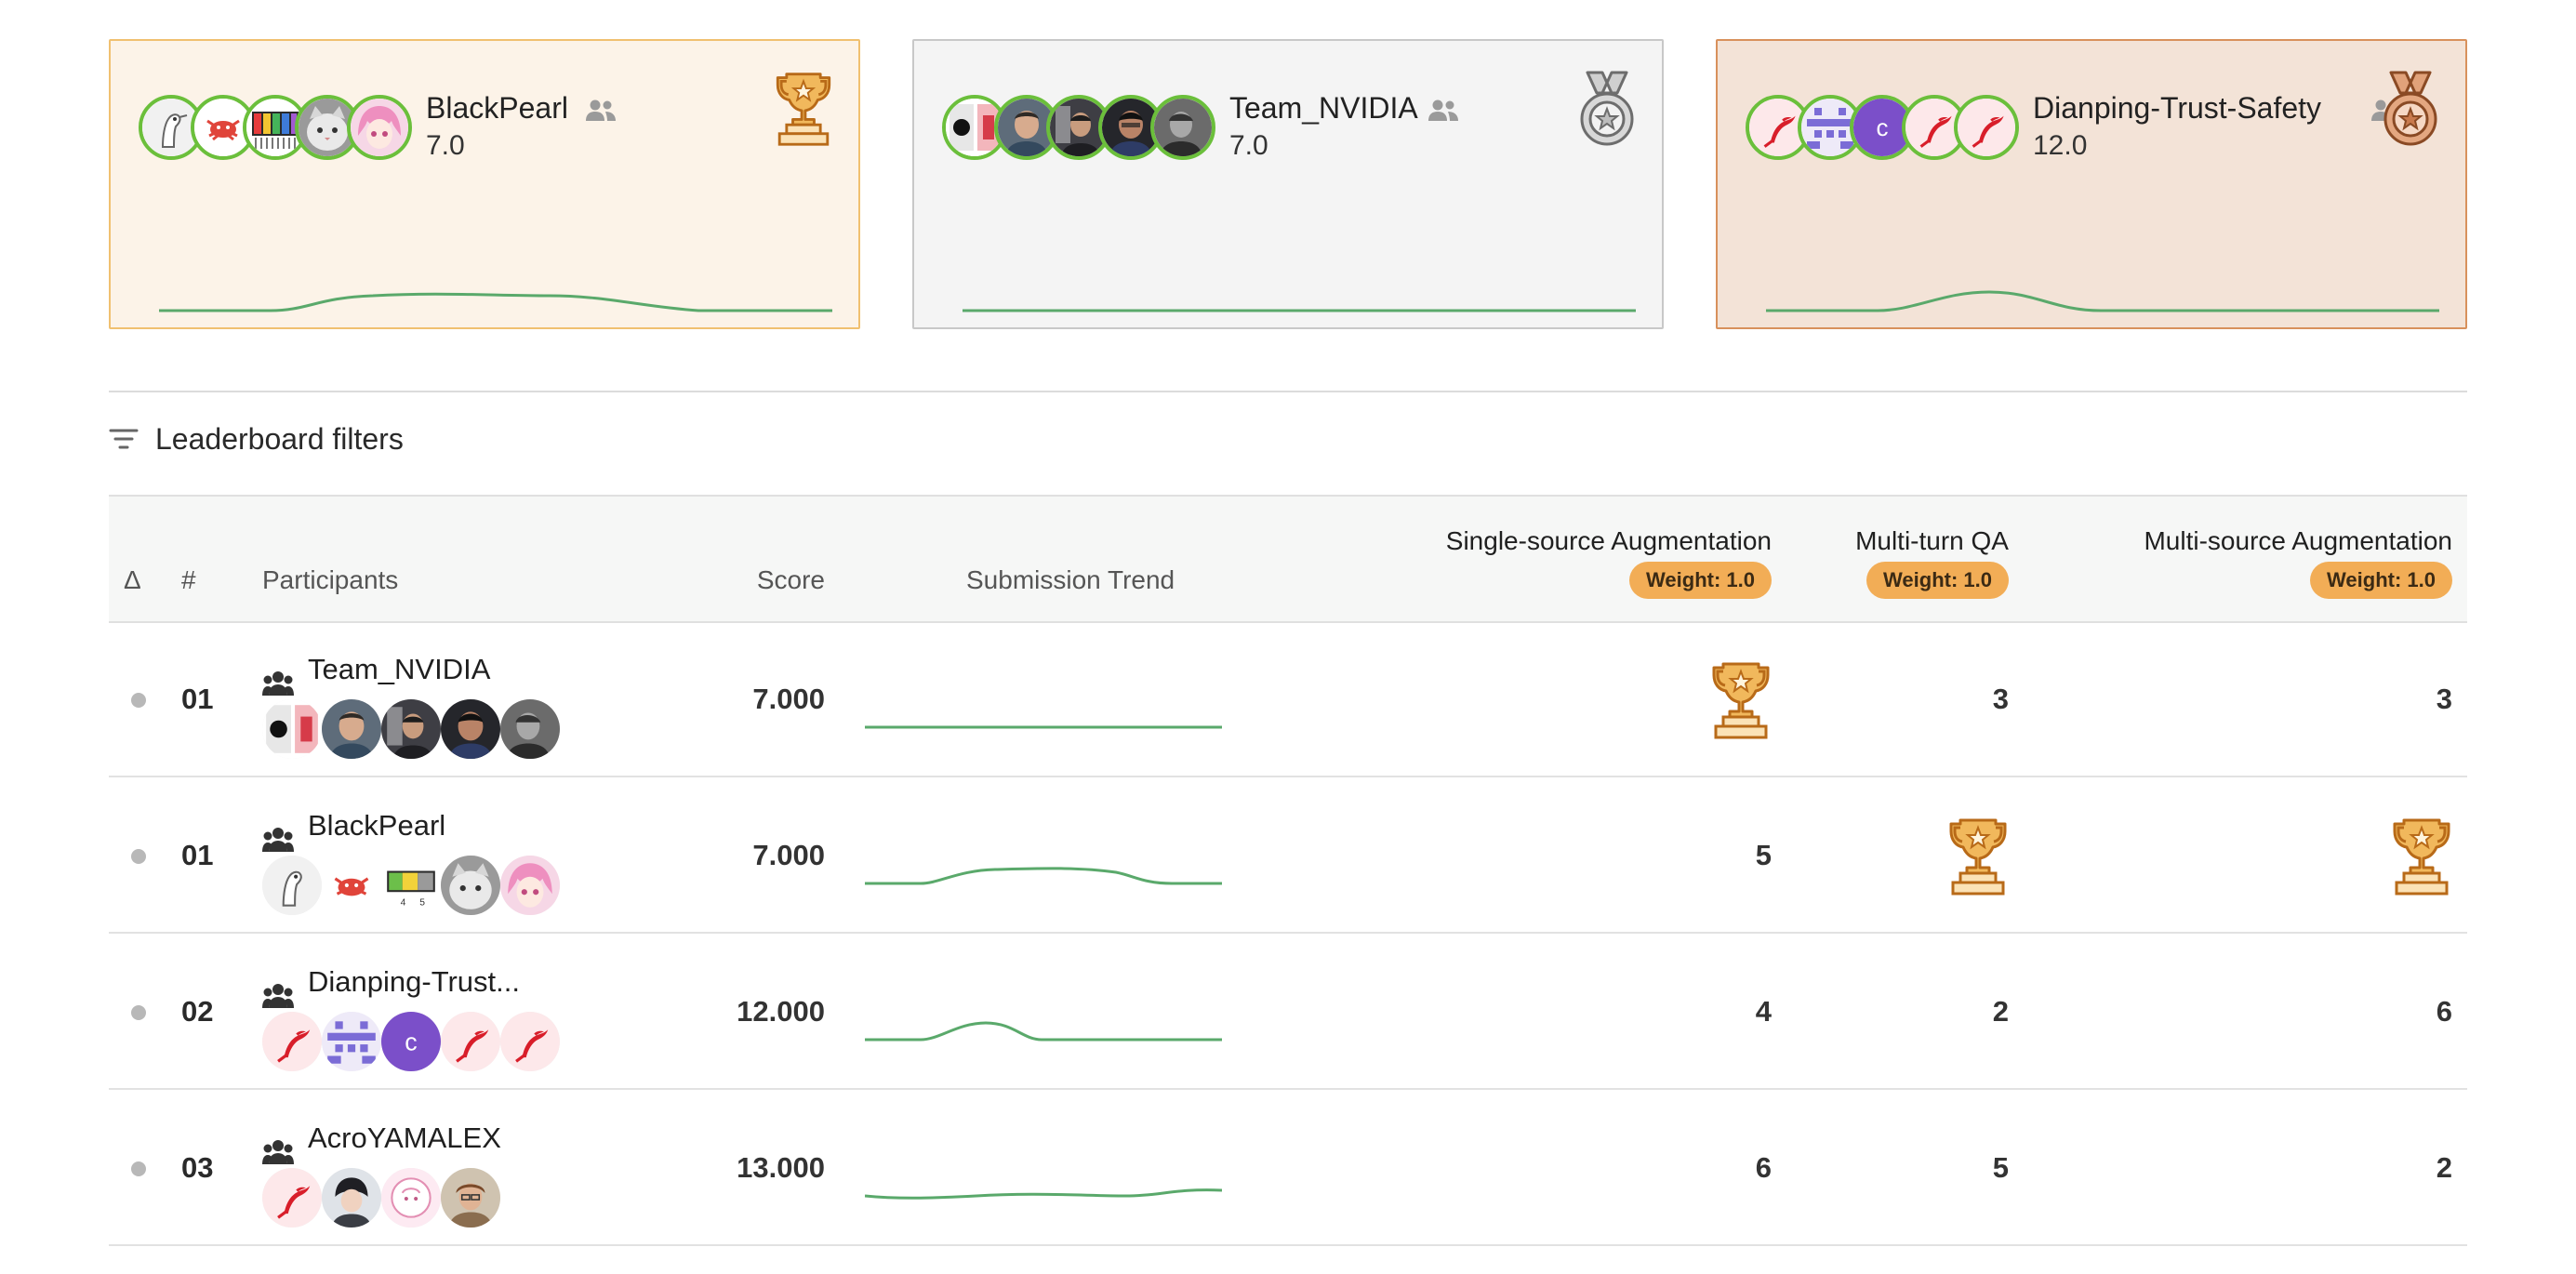 Image resolution: width=2576 pixels, height=1274 pixels. Describe the element at coordinates (197, 1167) in the screenshot. I see `rank: 03` at that location.